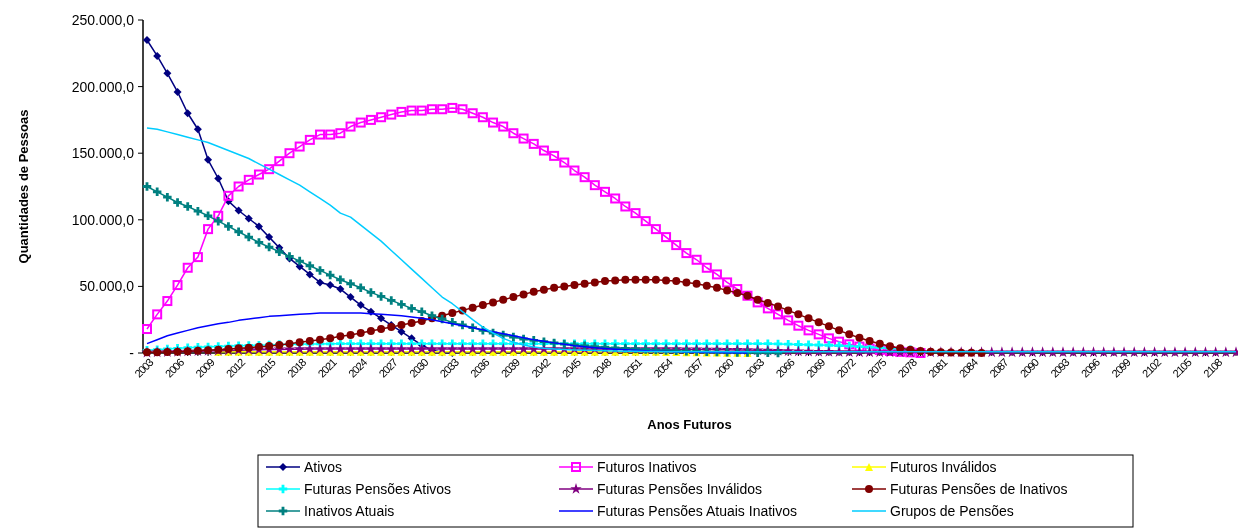 Image resolution: width=1238 pixels, height=529 pixels. What do you see at coordinates (103, 219) in the screenshot?
I see `y-tick-label: 100.000,0` at bounding box center [103, 219].